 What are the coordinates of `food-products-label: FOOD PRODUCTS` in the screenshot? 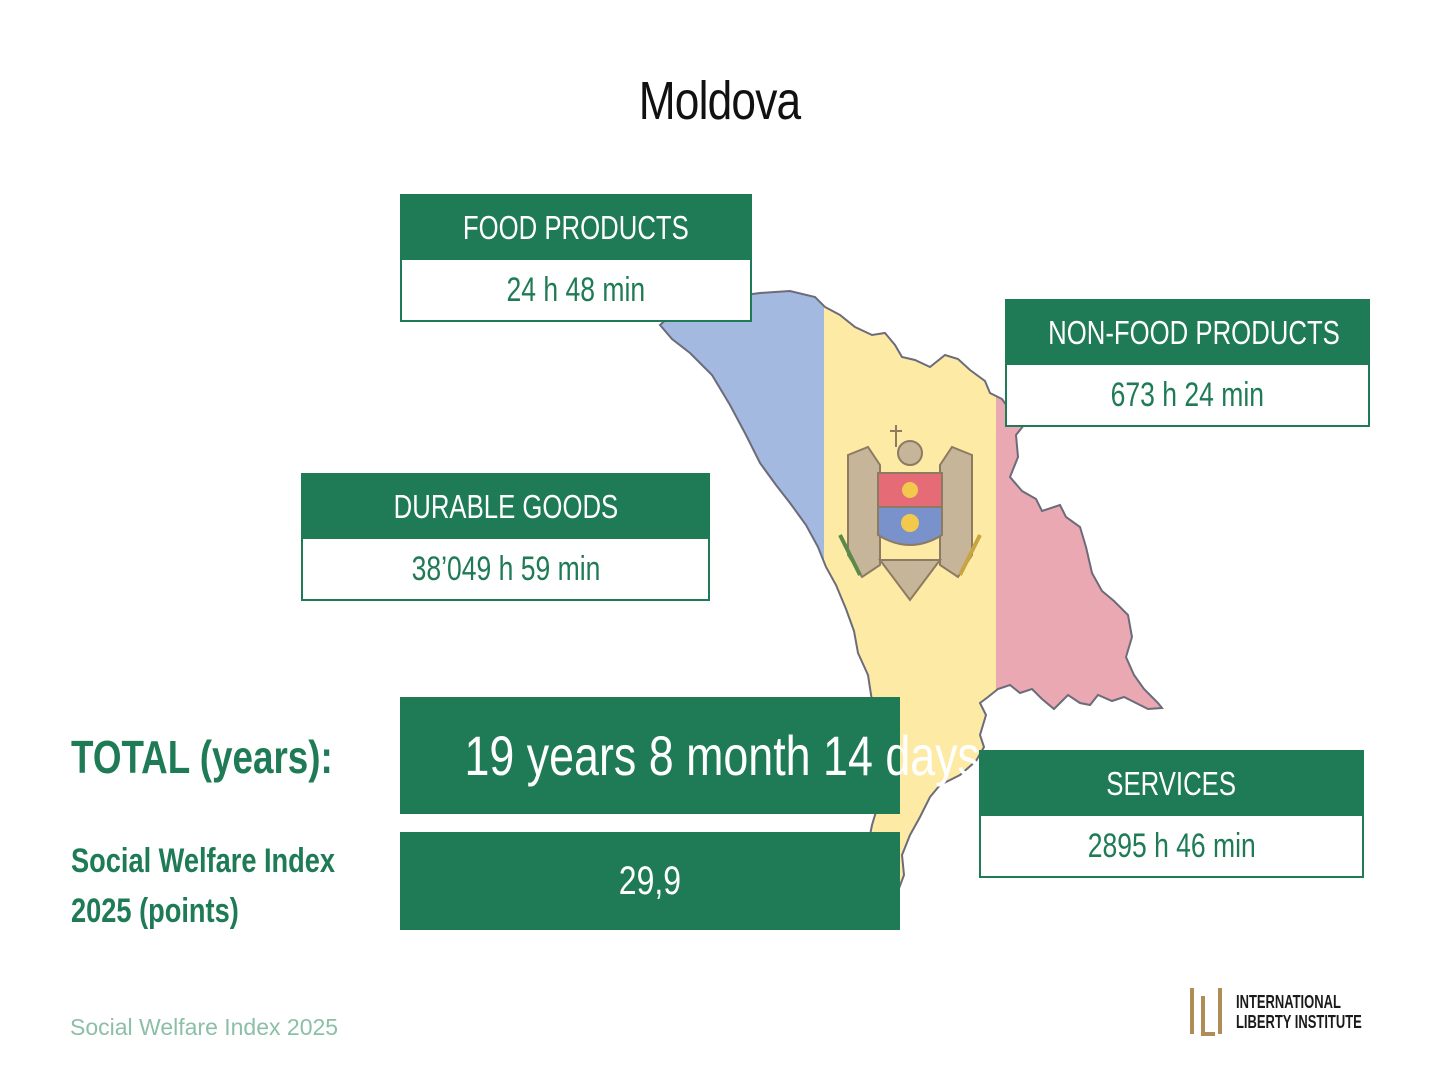 It's located at (576, 228).